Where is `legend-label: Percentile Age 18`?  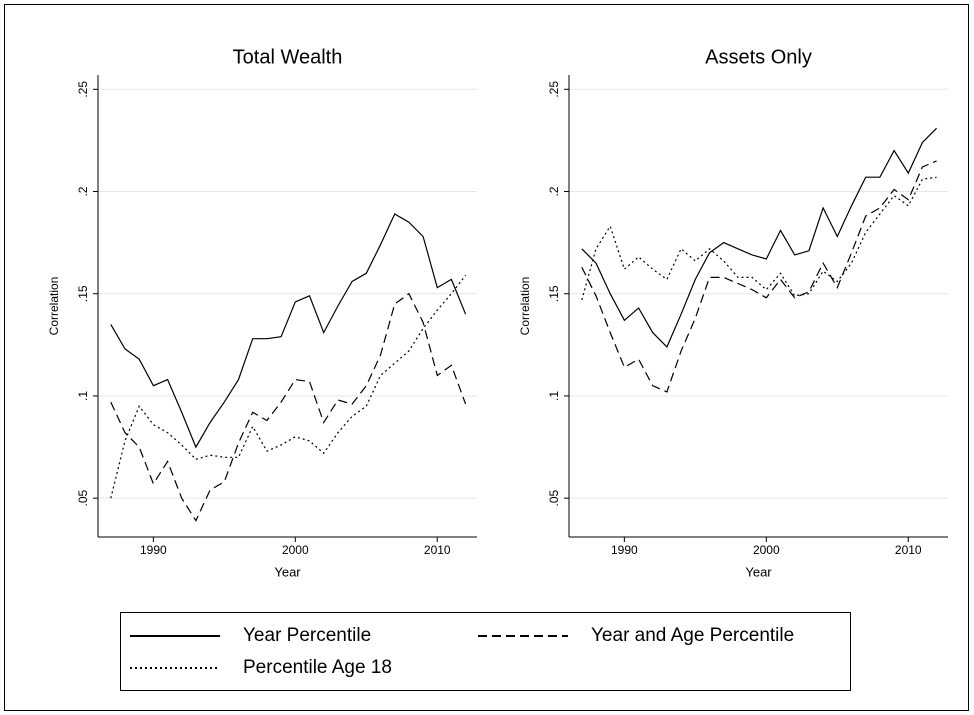 legend-label: Percentile Age 18 is located at coordinates (317, 667).